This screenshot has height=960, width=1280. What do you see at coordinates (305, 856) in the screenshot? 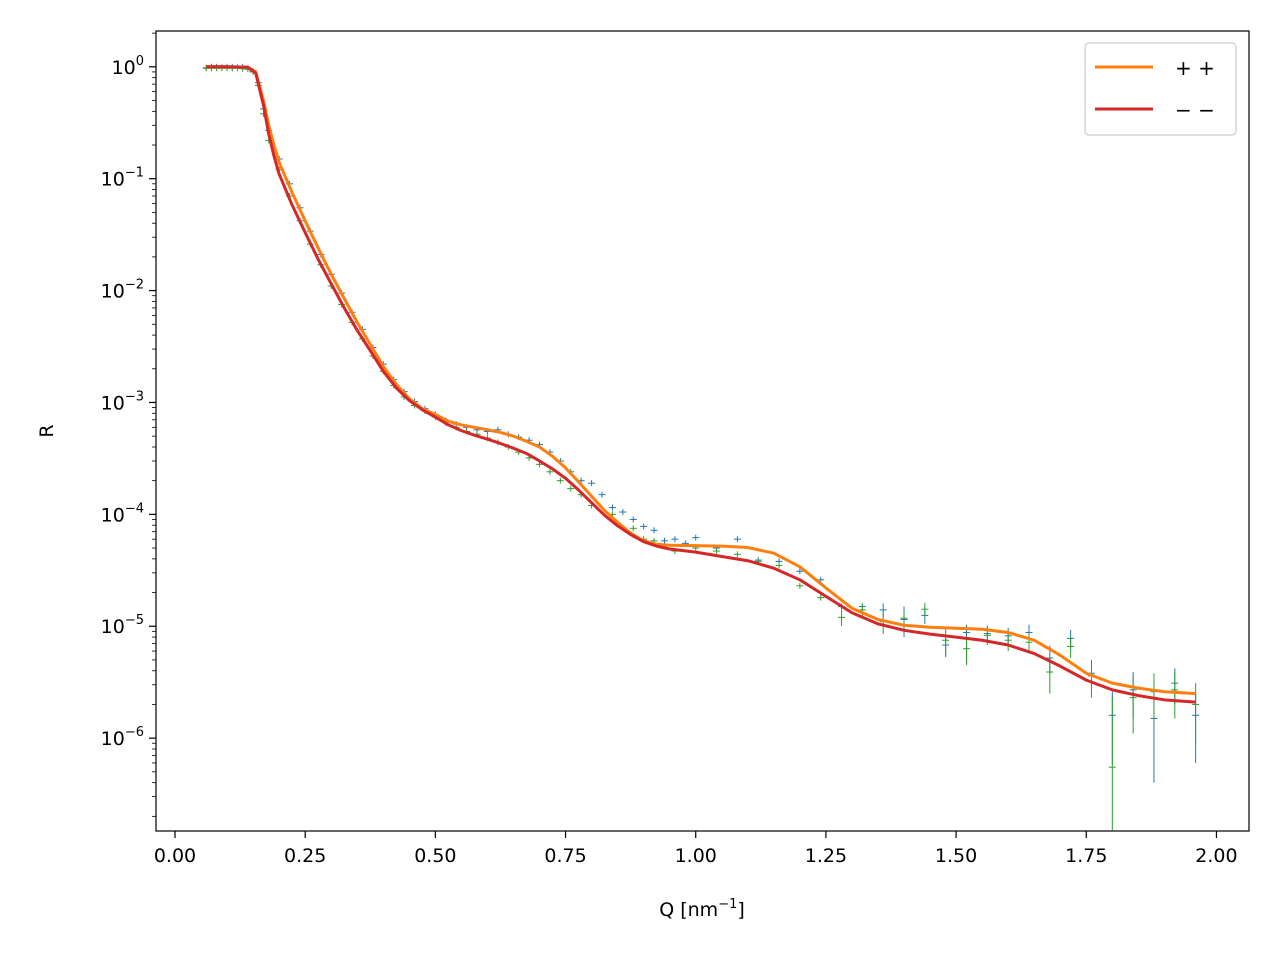
I see `x-tick-label: 0.25` at bounding box center [305, 856].